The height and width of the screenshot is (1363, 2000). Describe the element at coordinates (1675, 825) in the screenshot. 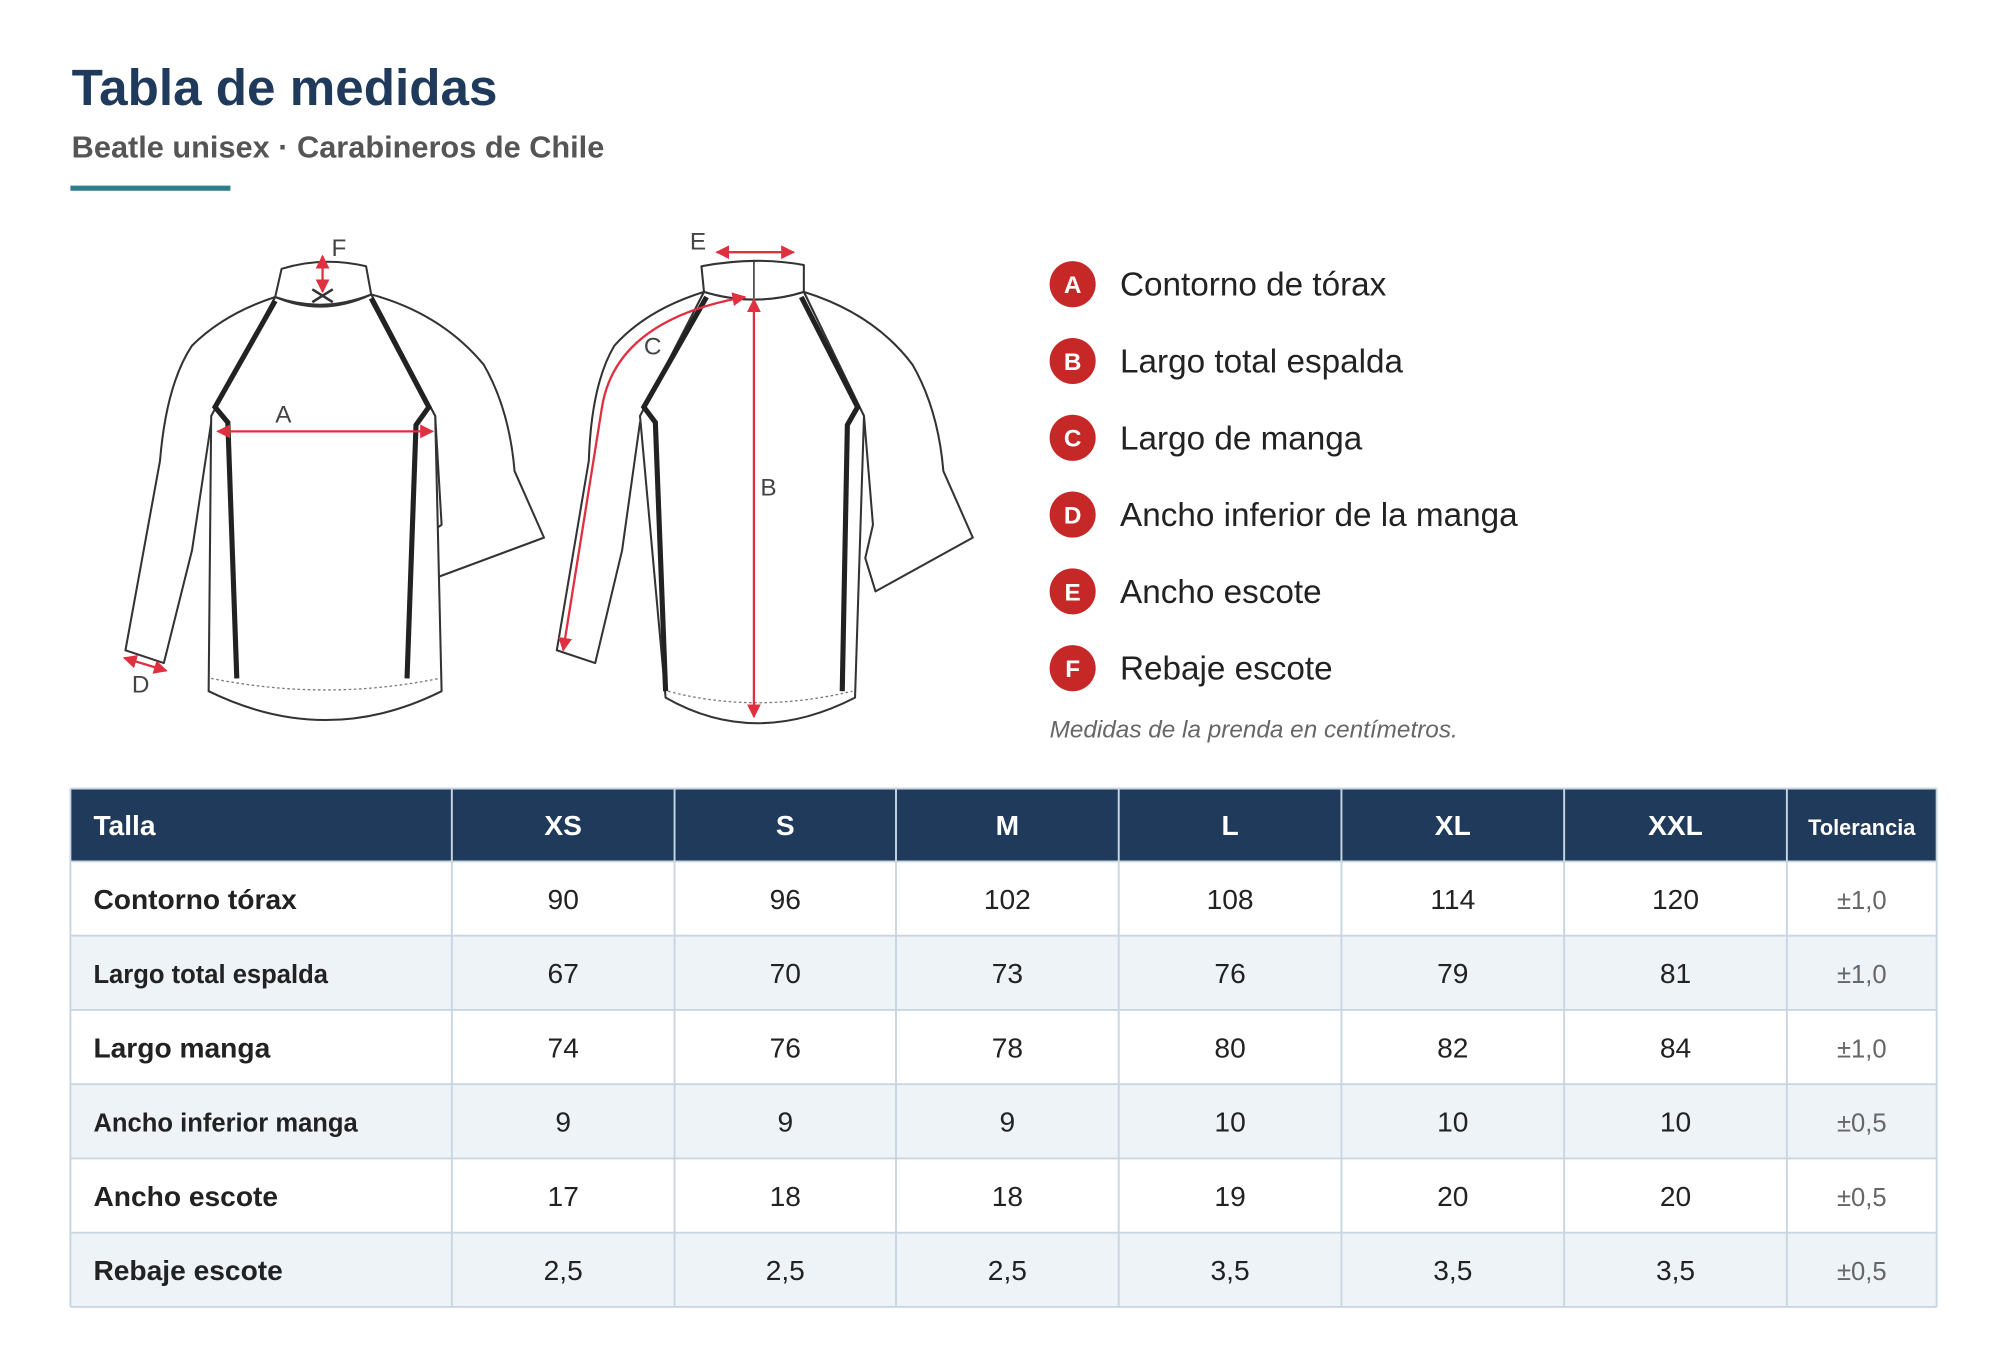

I see `column-header: XXL` at that location.